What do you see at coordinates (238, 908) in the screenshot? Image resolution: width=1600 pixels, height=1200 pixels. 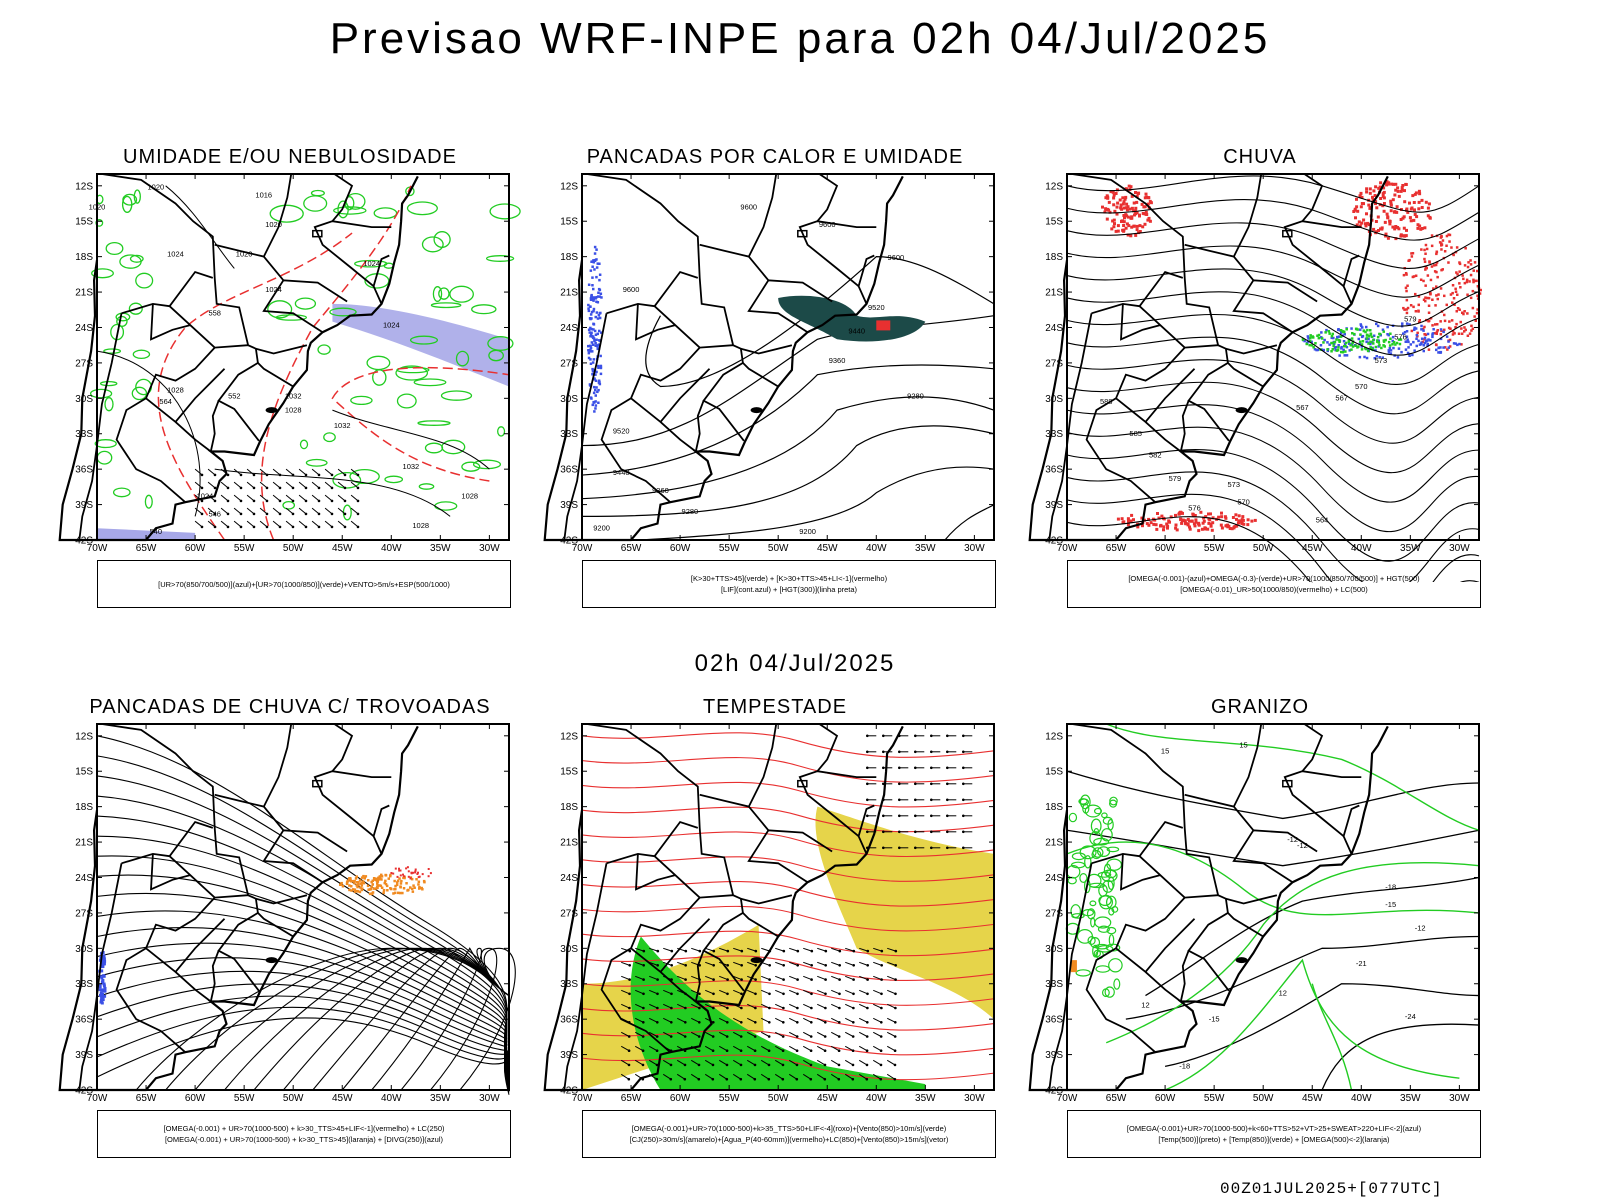 I see `coastline` at bounding box center [238, 908].